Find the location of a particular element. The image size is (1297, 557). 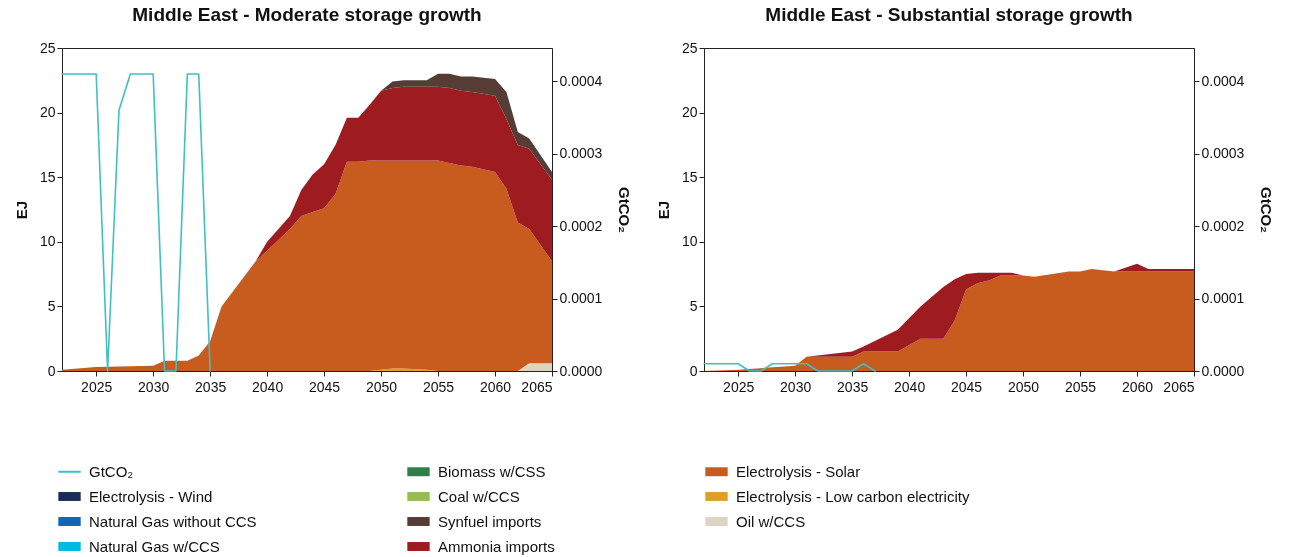

legend-label: Synfuel imports is located at coordinates (490, 521).